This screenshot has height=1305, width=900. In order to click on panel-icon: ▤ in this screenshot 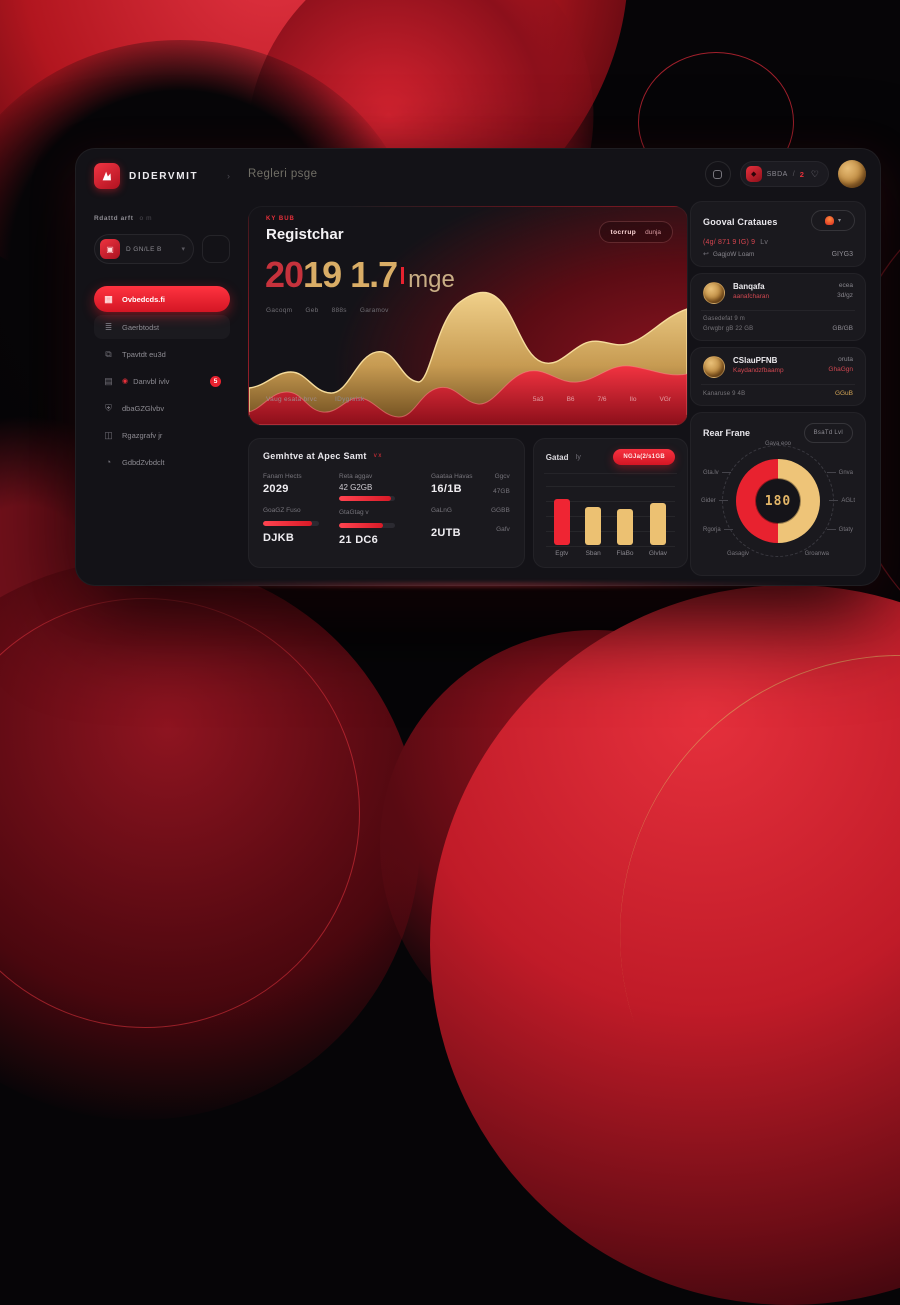, I will do `click(108, 380)`.